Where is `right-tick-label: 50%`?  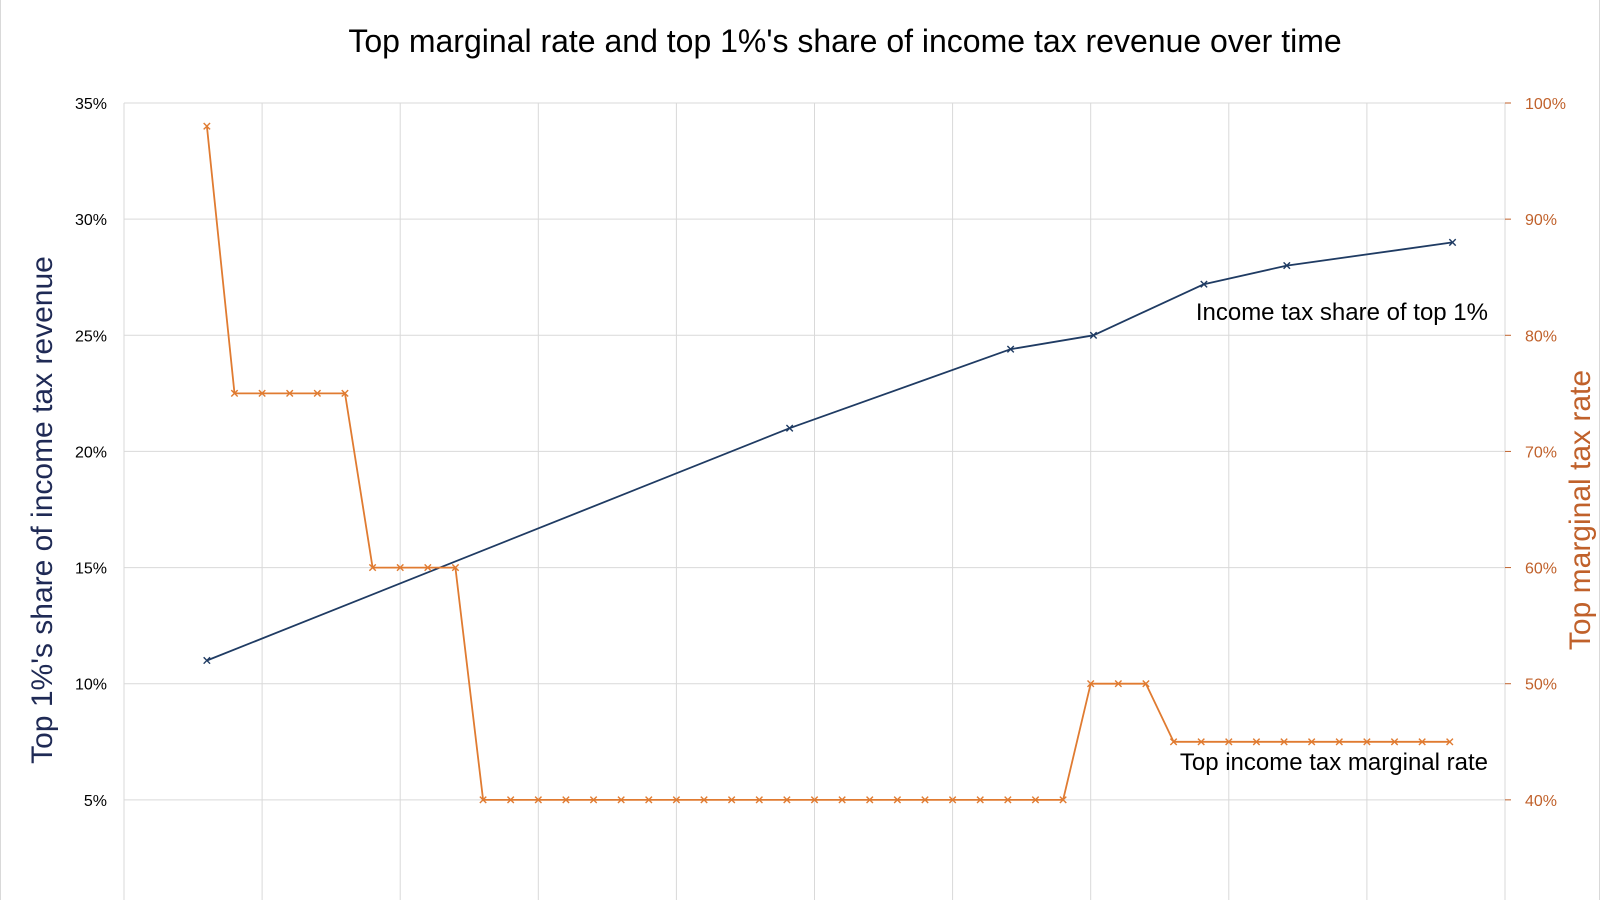 right-tick-label: 50% is located at coordinates (1541, 685).